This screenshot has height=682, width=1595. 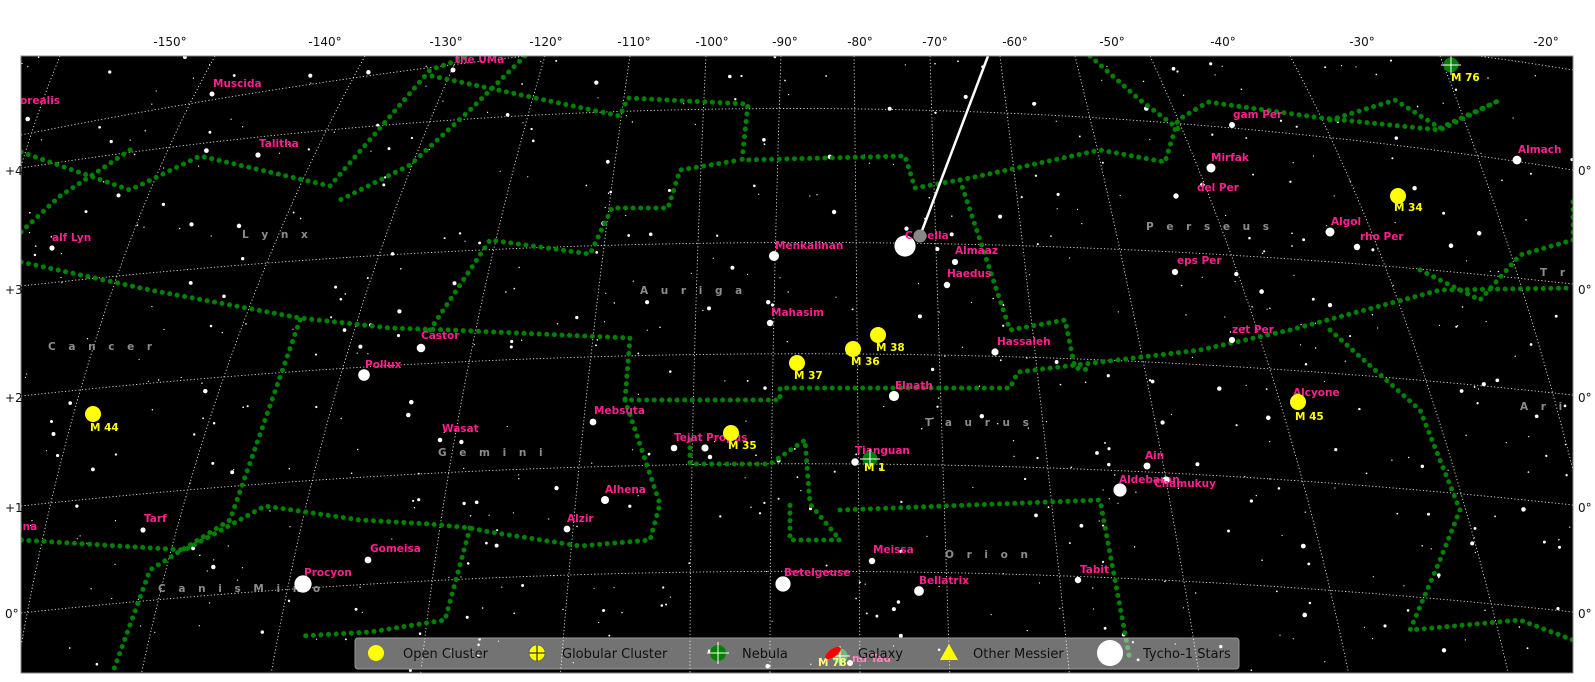 What do you see at coordinates (1137, 364) in the screenshot?
I see `right-ascension-line` at bounding box center [1137, 364].